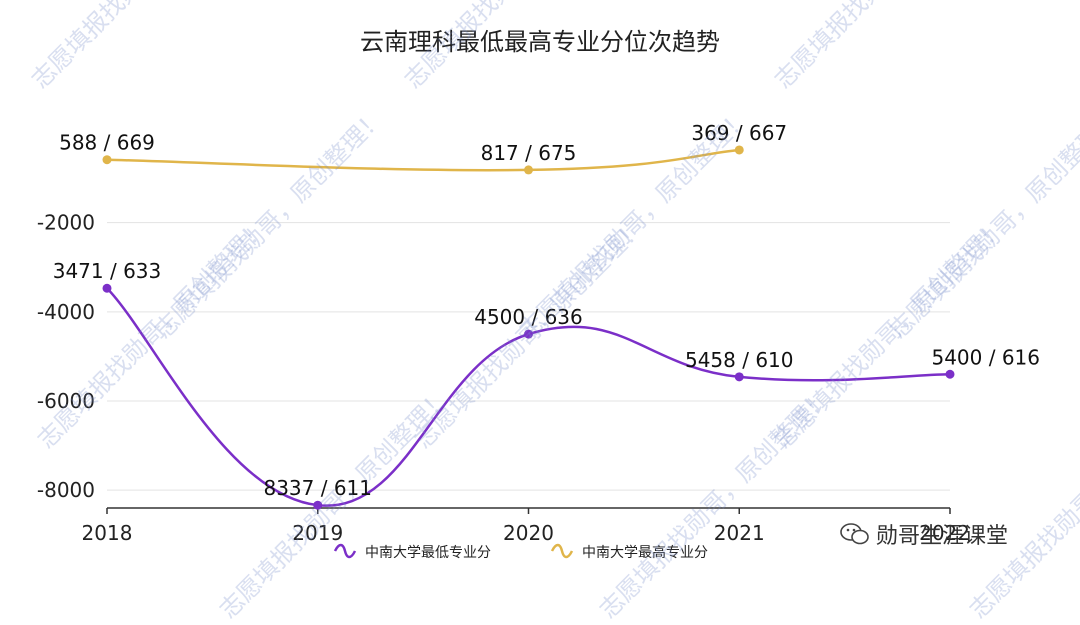  I want to click on x-tick-label: 2022, so click(944, 533).